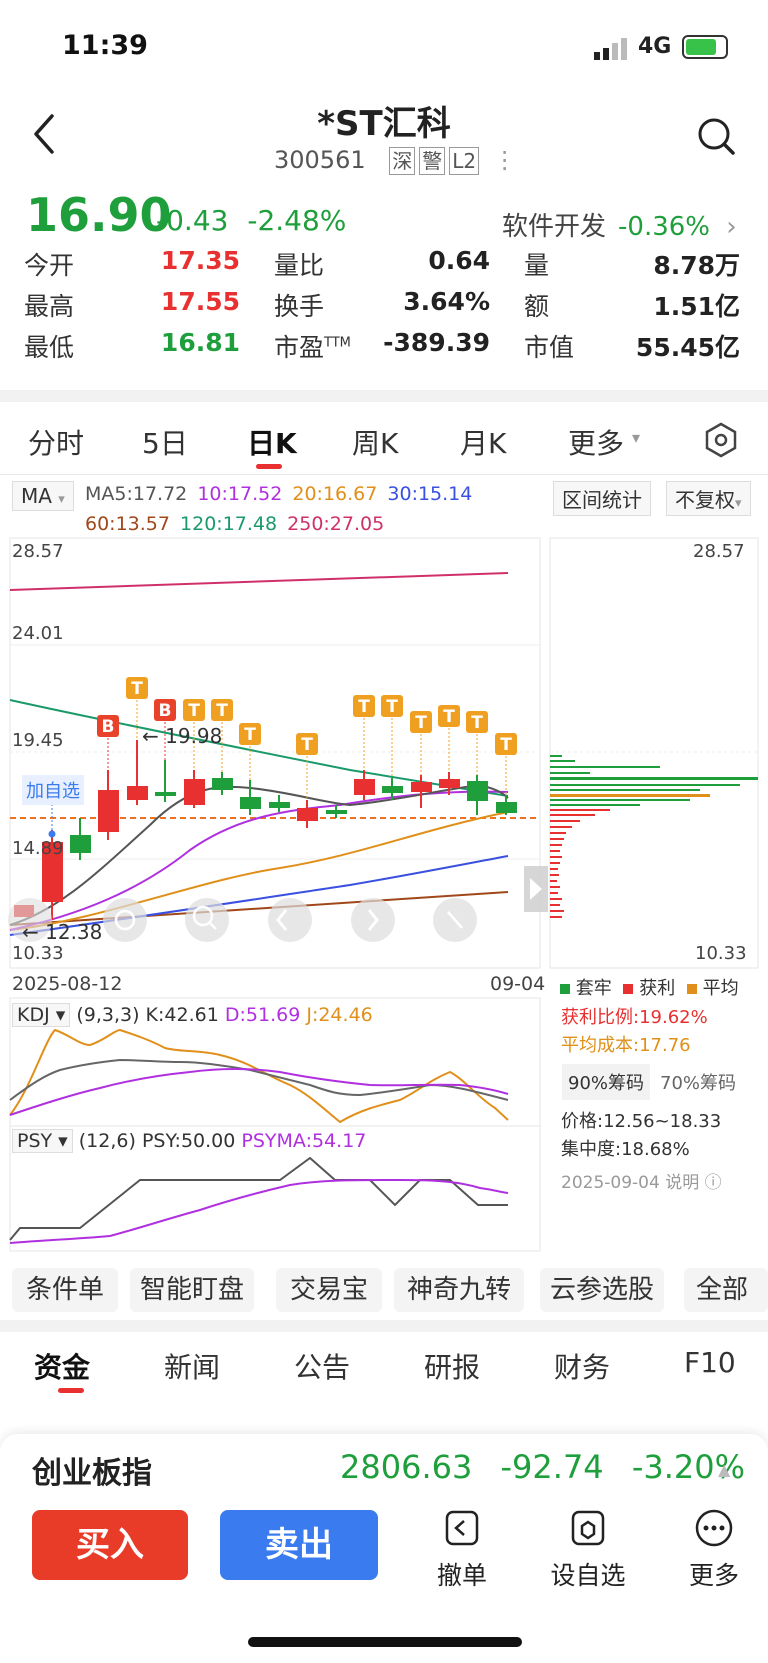  Describe the element at coordinates (719, 551) in the screenshot. I see `chip-axis-max: 28.57` at that location.